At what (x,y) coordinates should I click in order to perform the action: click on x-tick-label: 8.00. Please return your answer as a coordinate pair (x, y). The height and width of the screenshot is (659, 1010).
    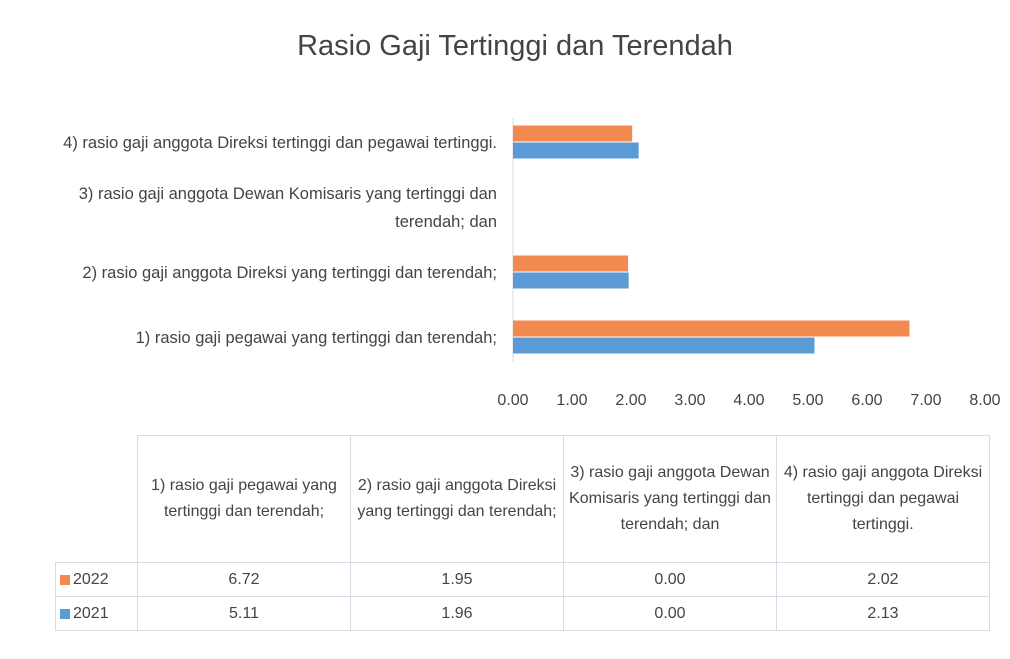
    Looking at the image, I should click on (984, 400).